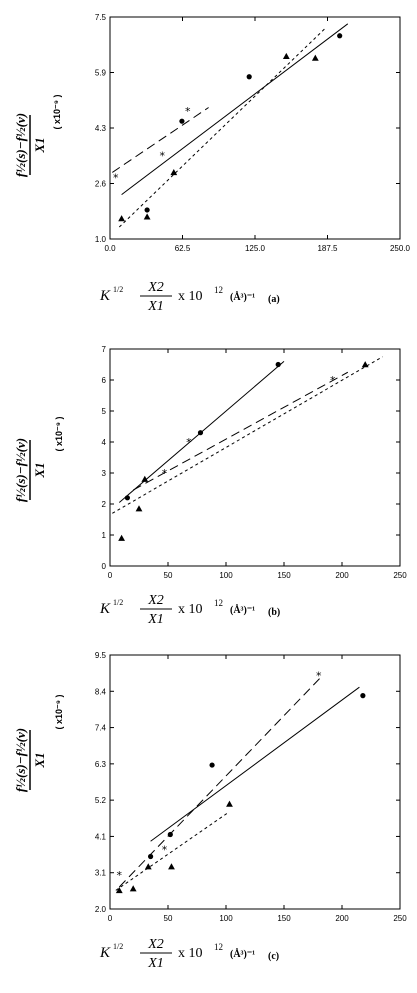  I want to click on x-tick-label: 0, so click(110, 918).